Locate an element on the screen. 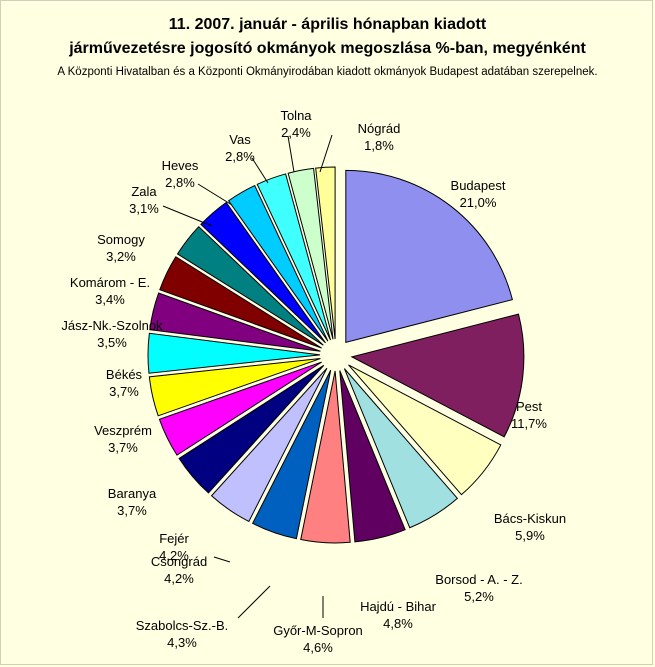  slice-label-name: Fejér is located at coordinates (174, 538).